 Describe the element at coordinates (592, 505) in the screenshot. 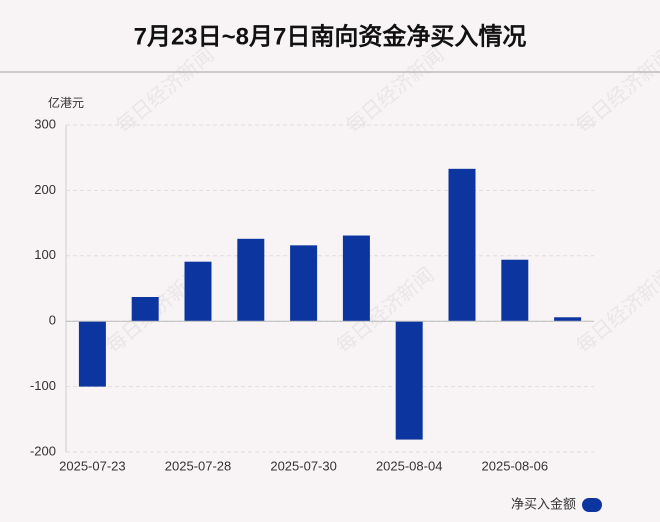

I see `legend-swatch` at that location.